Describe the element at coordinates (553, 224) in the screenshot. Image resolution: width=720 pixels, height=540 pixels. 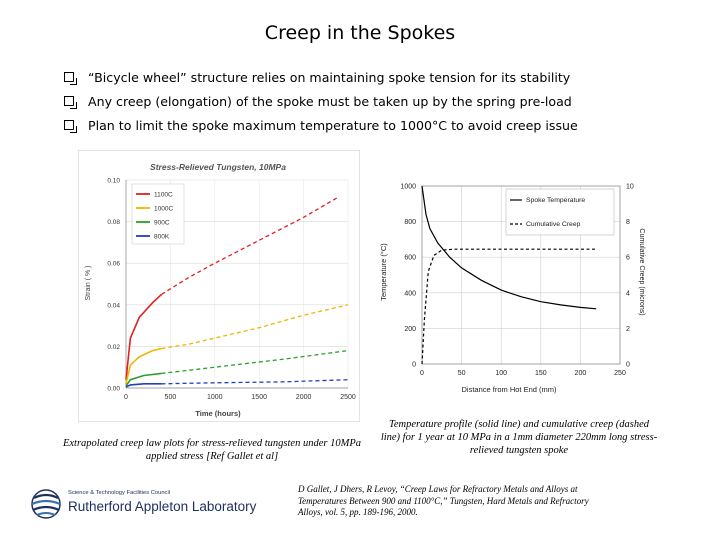
I see `legend-entry: Cumulative Creep` at that location.